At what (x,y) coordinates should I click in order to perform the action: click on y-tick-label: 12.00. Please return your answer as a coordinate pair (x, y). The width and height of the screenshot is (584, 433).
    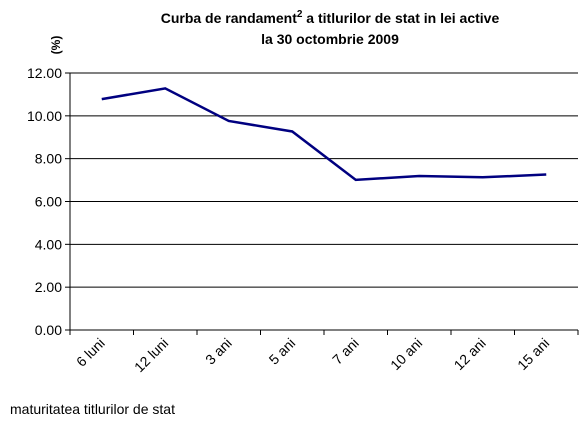
    Looking at the image, I should click on (44, 73).